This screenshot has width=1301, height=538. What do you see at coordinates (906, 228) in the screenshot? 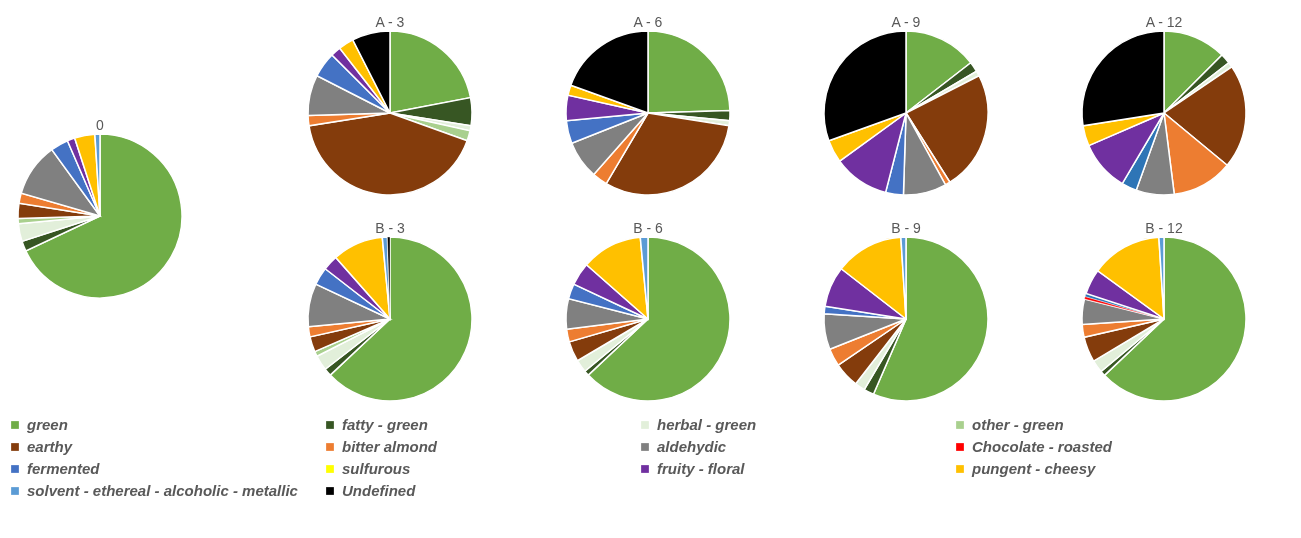
I see `chart-title: B - 9` at bounding box center [906, 228].